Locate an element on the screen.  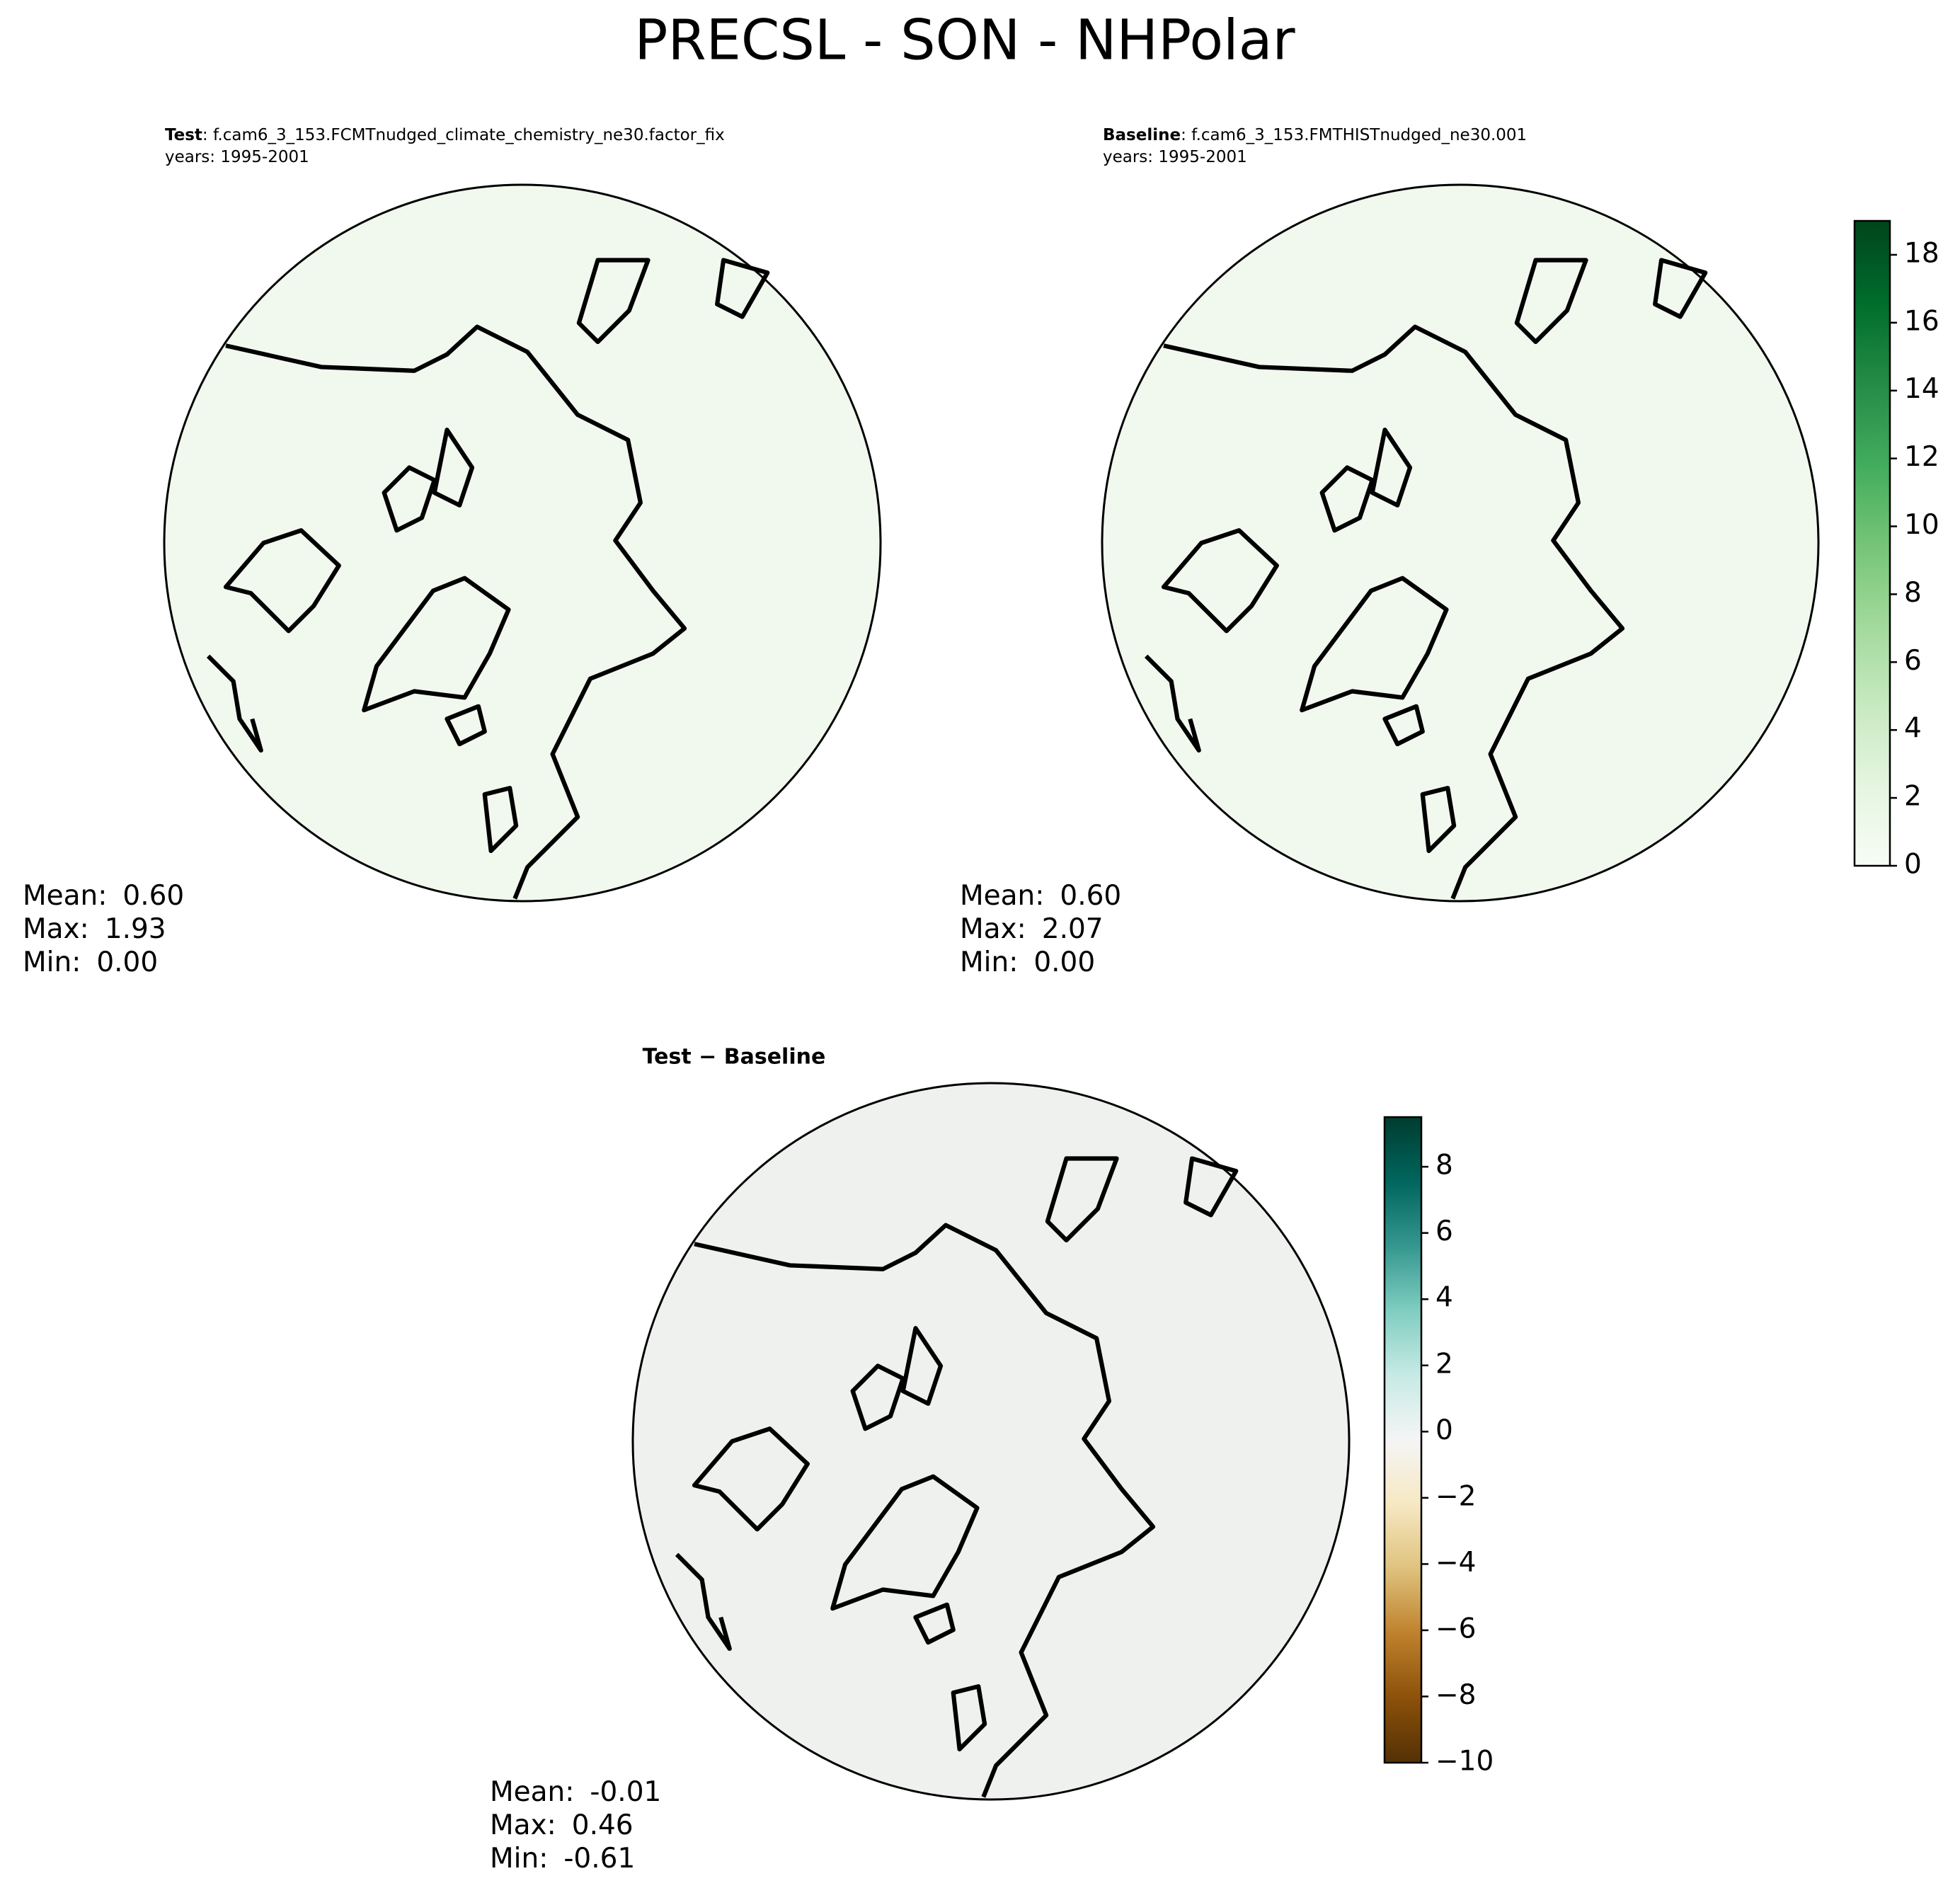
colorbar-tick-label: −6 is located at coordinates (1456, 1629).